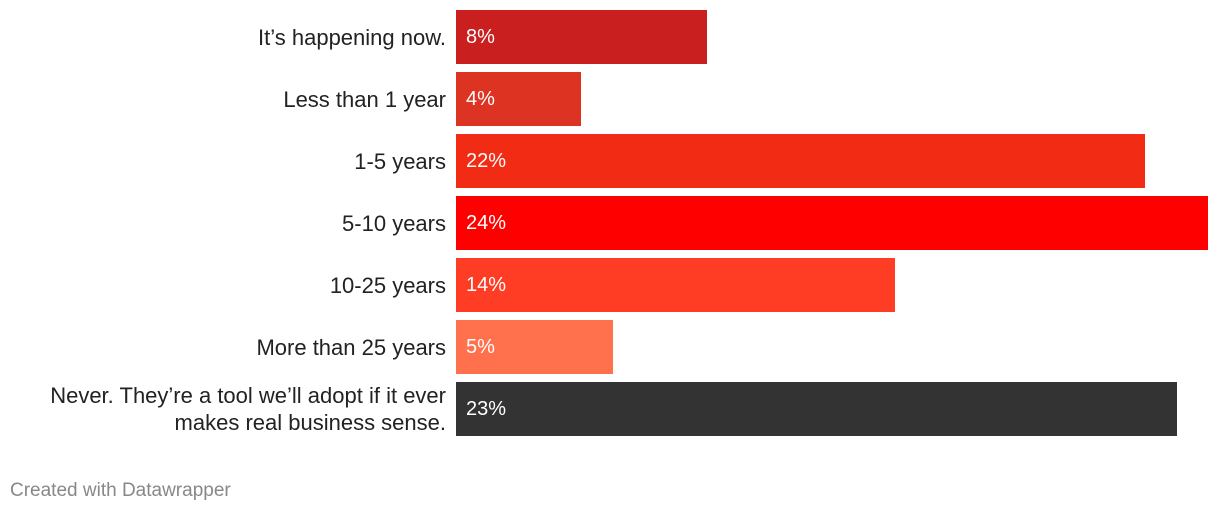 The image size is (1220, 516). I want to click on value-label: 23%, so click(486, 408).